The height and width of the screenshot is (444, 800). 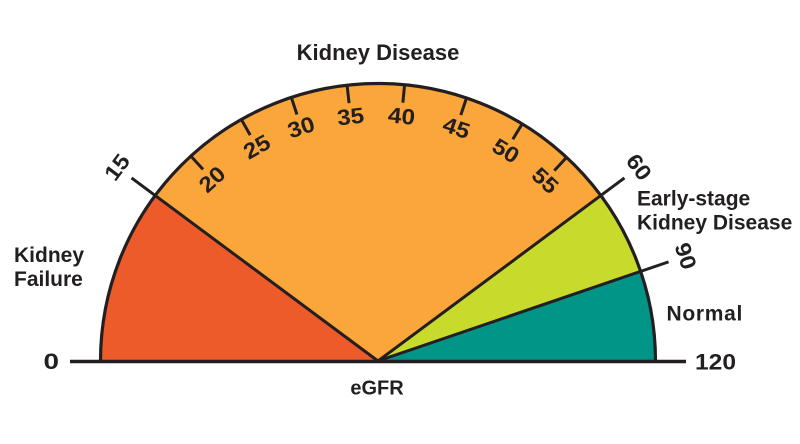 What do you see at coordinates (351, 117) in the screenshot?
I see `svg-text: 35` at bounding box center [351, 117].